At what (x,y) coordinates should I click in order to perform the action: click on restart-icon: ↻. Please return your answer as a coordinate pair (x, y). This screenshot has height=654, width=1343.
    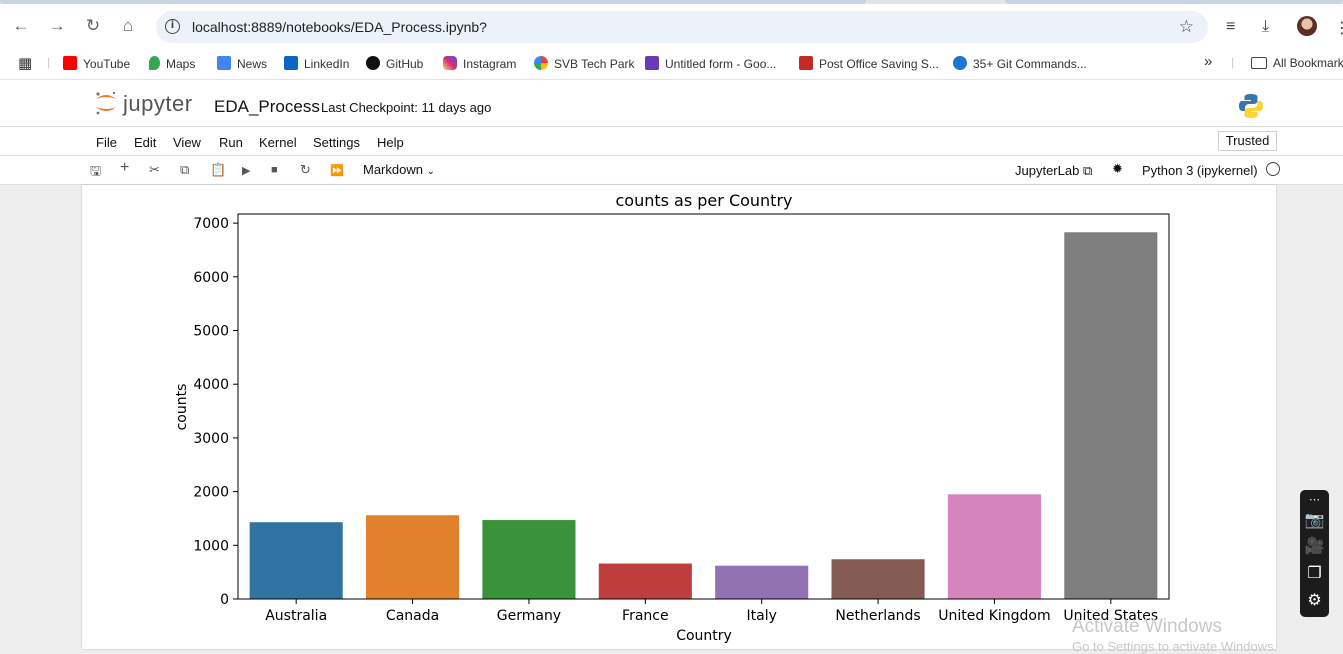
    Looking at the image, I should click on (305, 169).